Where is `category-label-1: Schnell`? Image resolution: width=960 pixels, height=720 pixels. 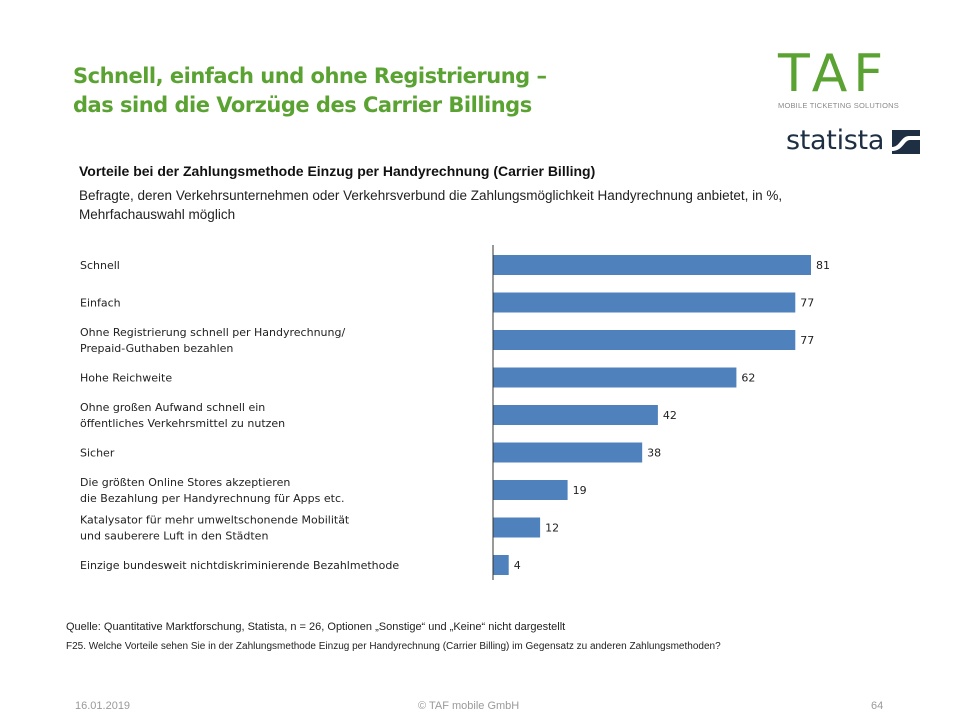
category-label-1: Schnell is located at coordinates (100, 265).